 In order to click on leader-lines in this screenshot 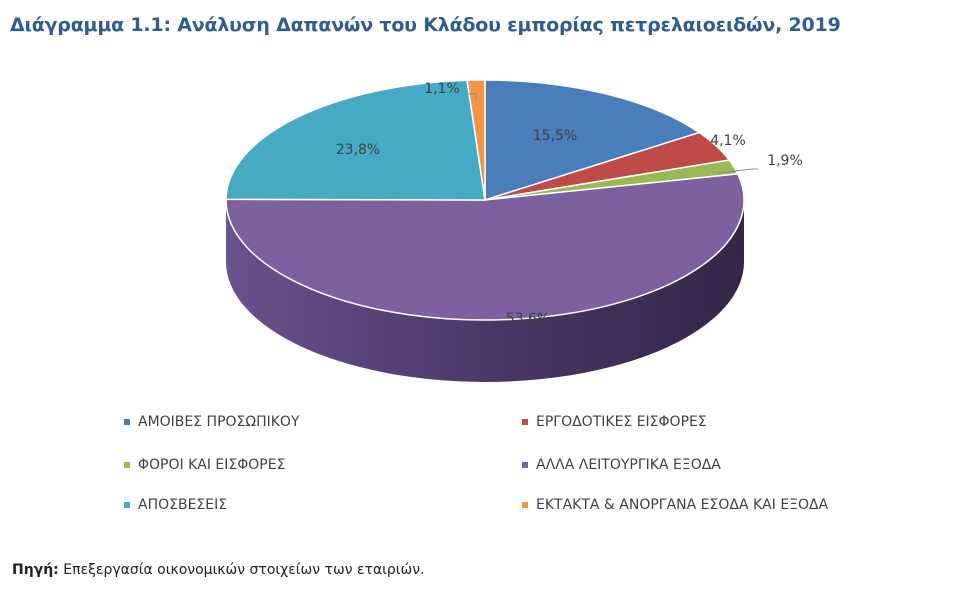, I will do `click(612, 133)`.